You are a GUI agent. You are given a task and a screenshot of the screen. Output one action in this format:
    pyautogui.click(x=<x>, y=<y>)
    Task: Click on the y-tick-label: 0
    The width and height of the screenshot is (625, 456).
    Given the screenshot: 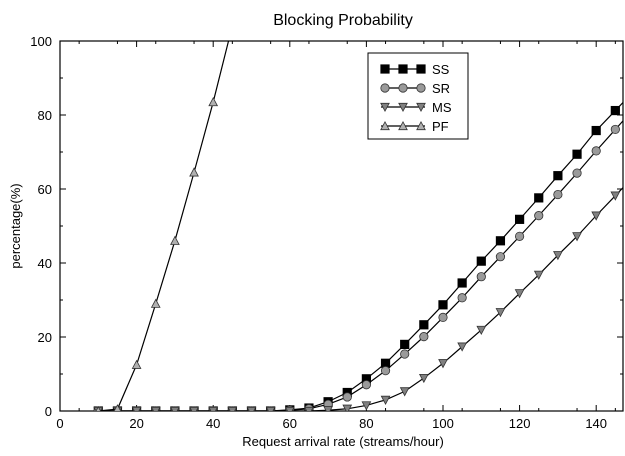 What is the action you would take?
    pyautogui.click(x=48, y=411)
    